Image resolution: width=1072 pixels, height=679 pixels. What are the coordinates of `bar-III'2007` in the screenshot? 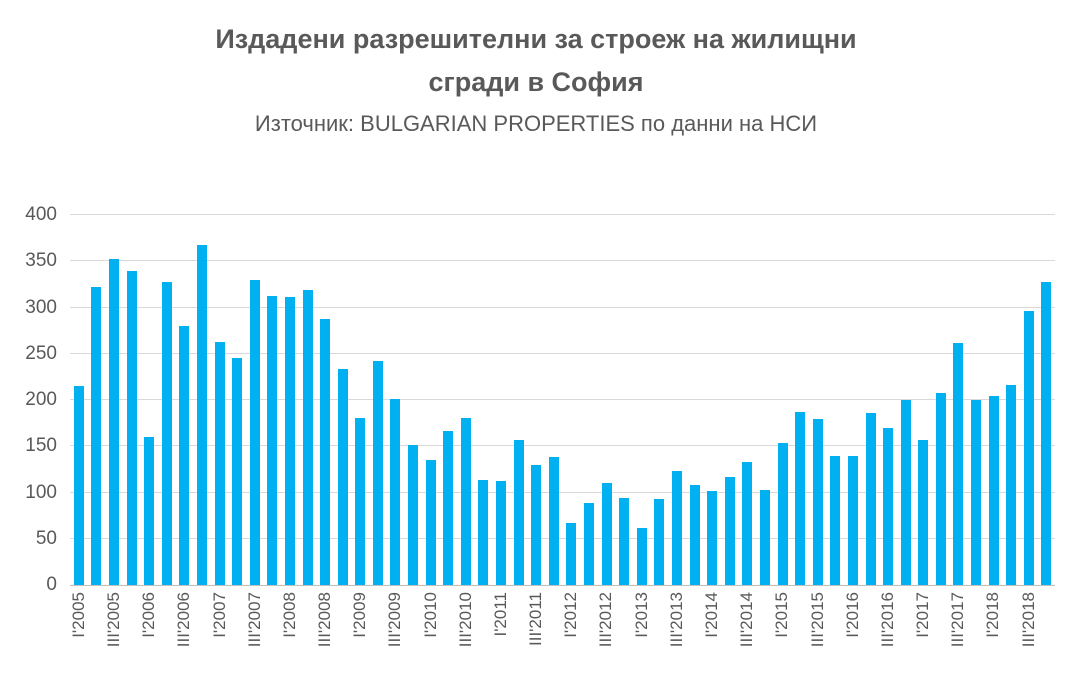 It's located at (254, 432).